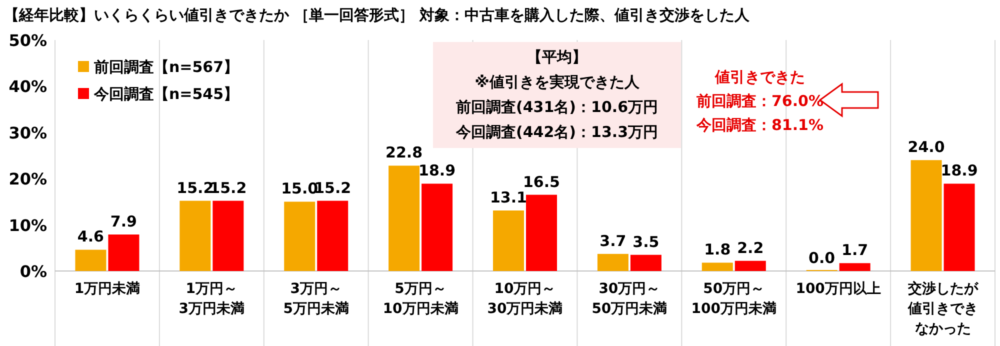  What do you see at coordinates (613, 241) in the screenshot?
I see `data-label: 3.7` at bounding box center [613, 241].